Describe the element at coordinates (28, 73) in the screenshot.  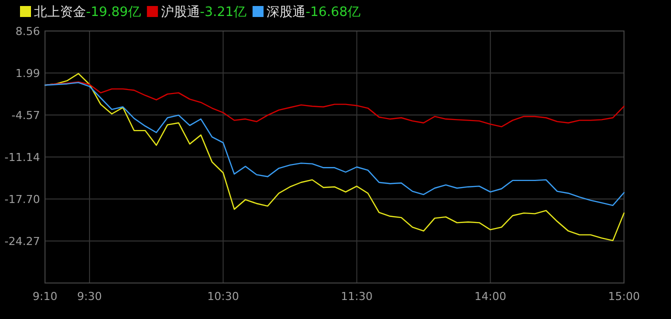
I see `y-tick-label: 1.99` at that location.